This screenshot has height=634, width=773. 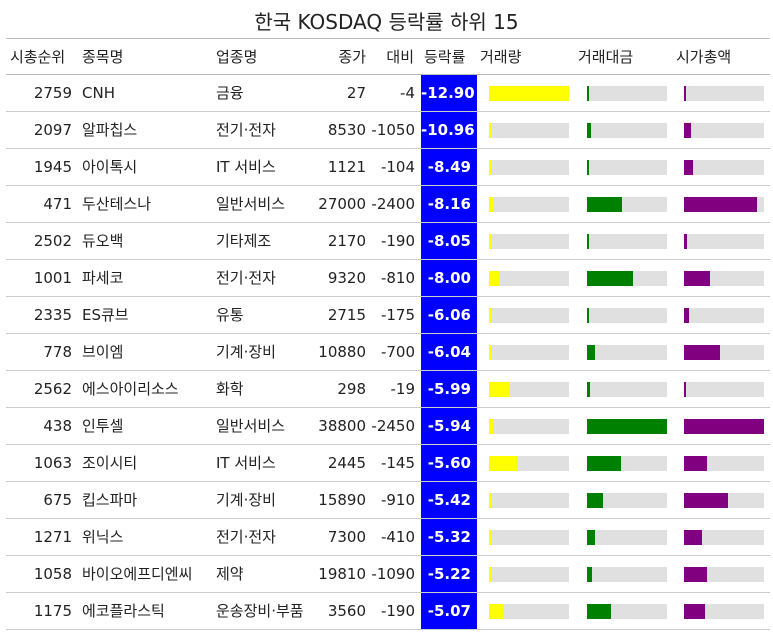 What do you see at coordinates (346, 537) in the screenshot?
I see `cell-price: 7300` at bounding box center [346, 537].